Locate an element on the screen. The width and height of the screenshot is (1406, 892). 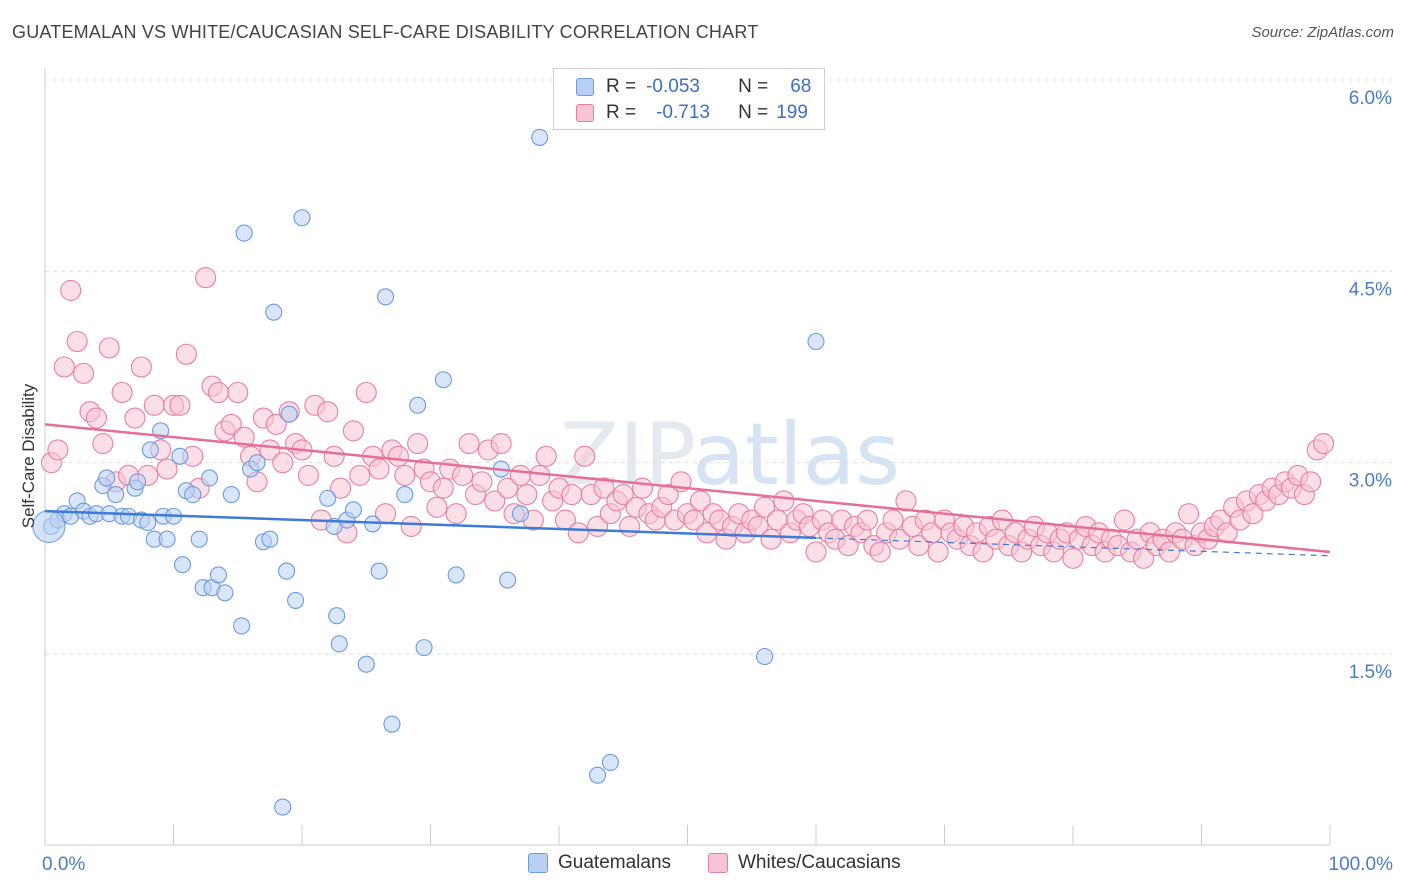
y-axis-title: Self-Care Disability is located at coordinates (28, 455).